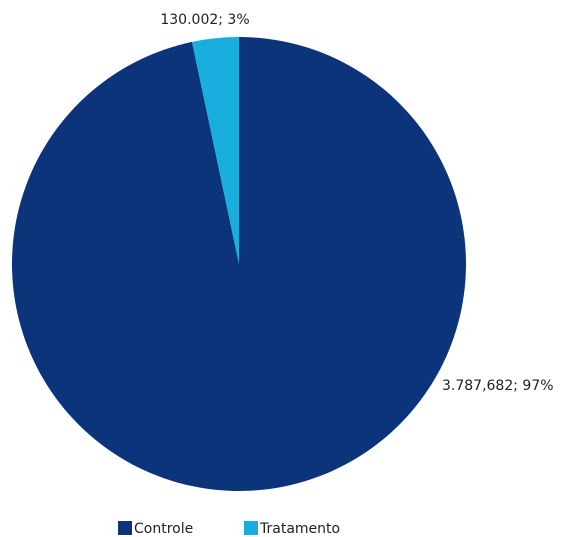  Describe the element at coordinates (299, 529) in the screenshot. I see `legend-label: Tratamento` at that location.